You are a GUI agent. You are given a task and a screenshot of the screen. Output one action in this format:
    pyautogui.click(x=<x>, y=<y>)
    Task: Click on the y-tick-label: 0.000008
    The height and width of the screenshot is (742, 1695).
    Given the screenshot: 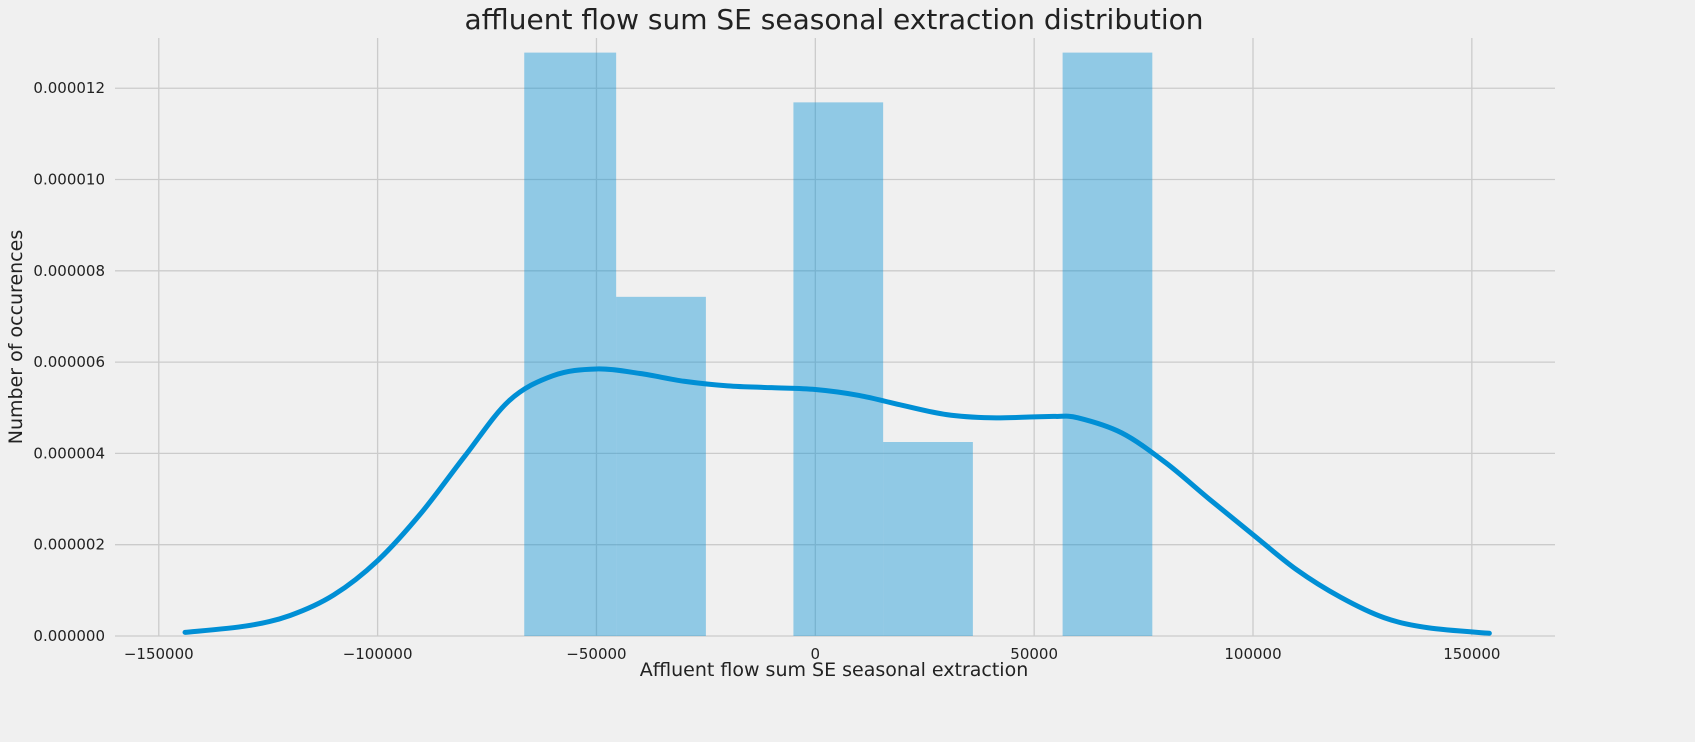 What is the action you would take?
    pyautogui.click(x=69, y=271)
    